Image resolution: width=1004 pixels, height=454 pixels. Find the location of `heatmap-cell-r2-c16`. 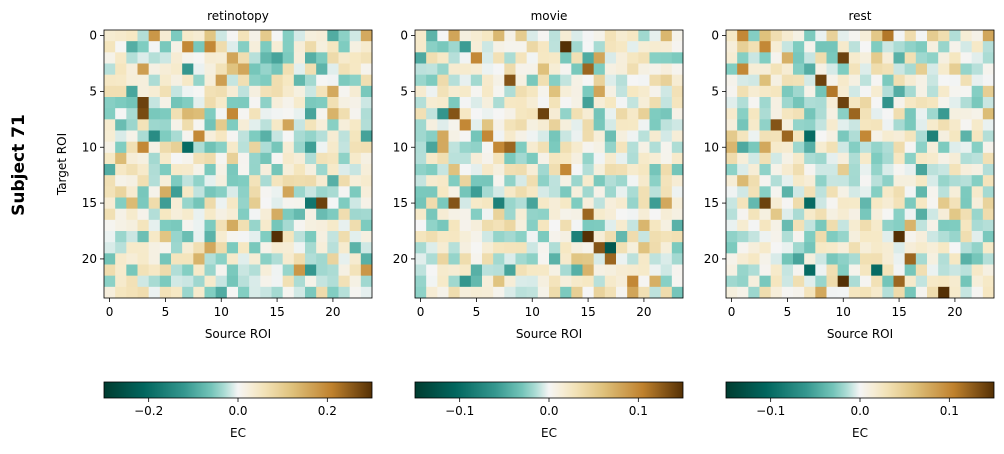

heatmap-cell-r2-c16 is located at coordinates (288, 58).